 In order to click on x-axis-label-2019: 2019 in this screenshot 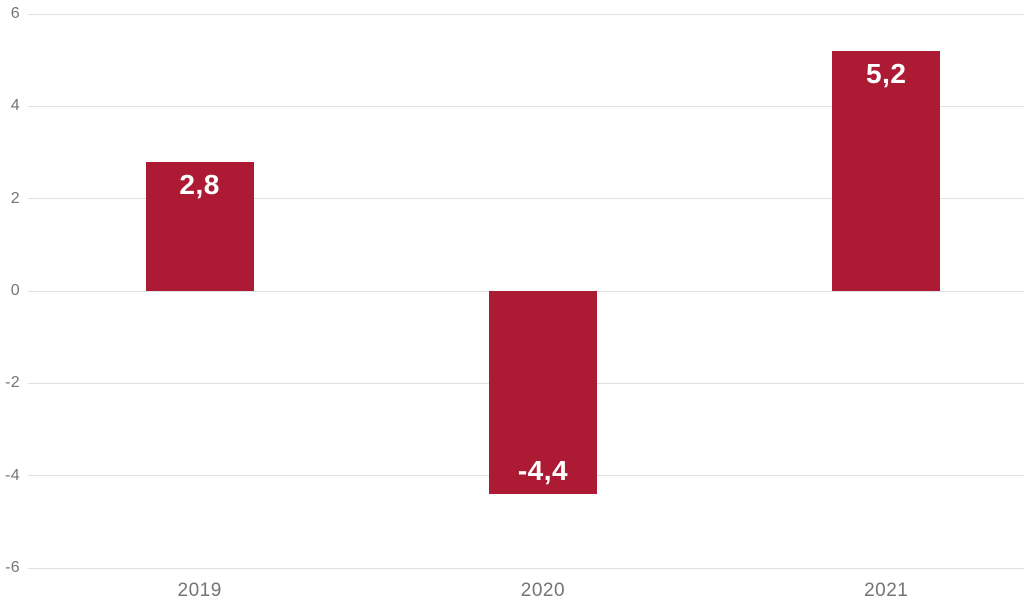, I will do `click(199, 590)`.